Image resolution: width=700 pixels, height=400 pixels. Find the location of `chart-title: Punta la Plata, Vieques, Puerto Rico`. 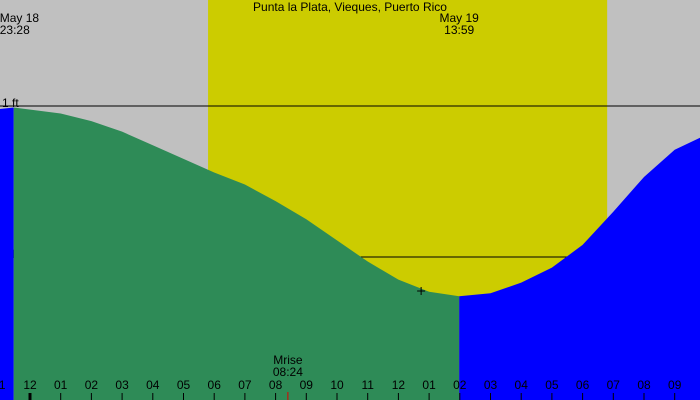

chart-title: Punta la Plata, Vieques, Puerto Rico is located at coordinates (350, 7).